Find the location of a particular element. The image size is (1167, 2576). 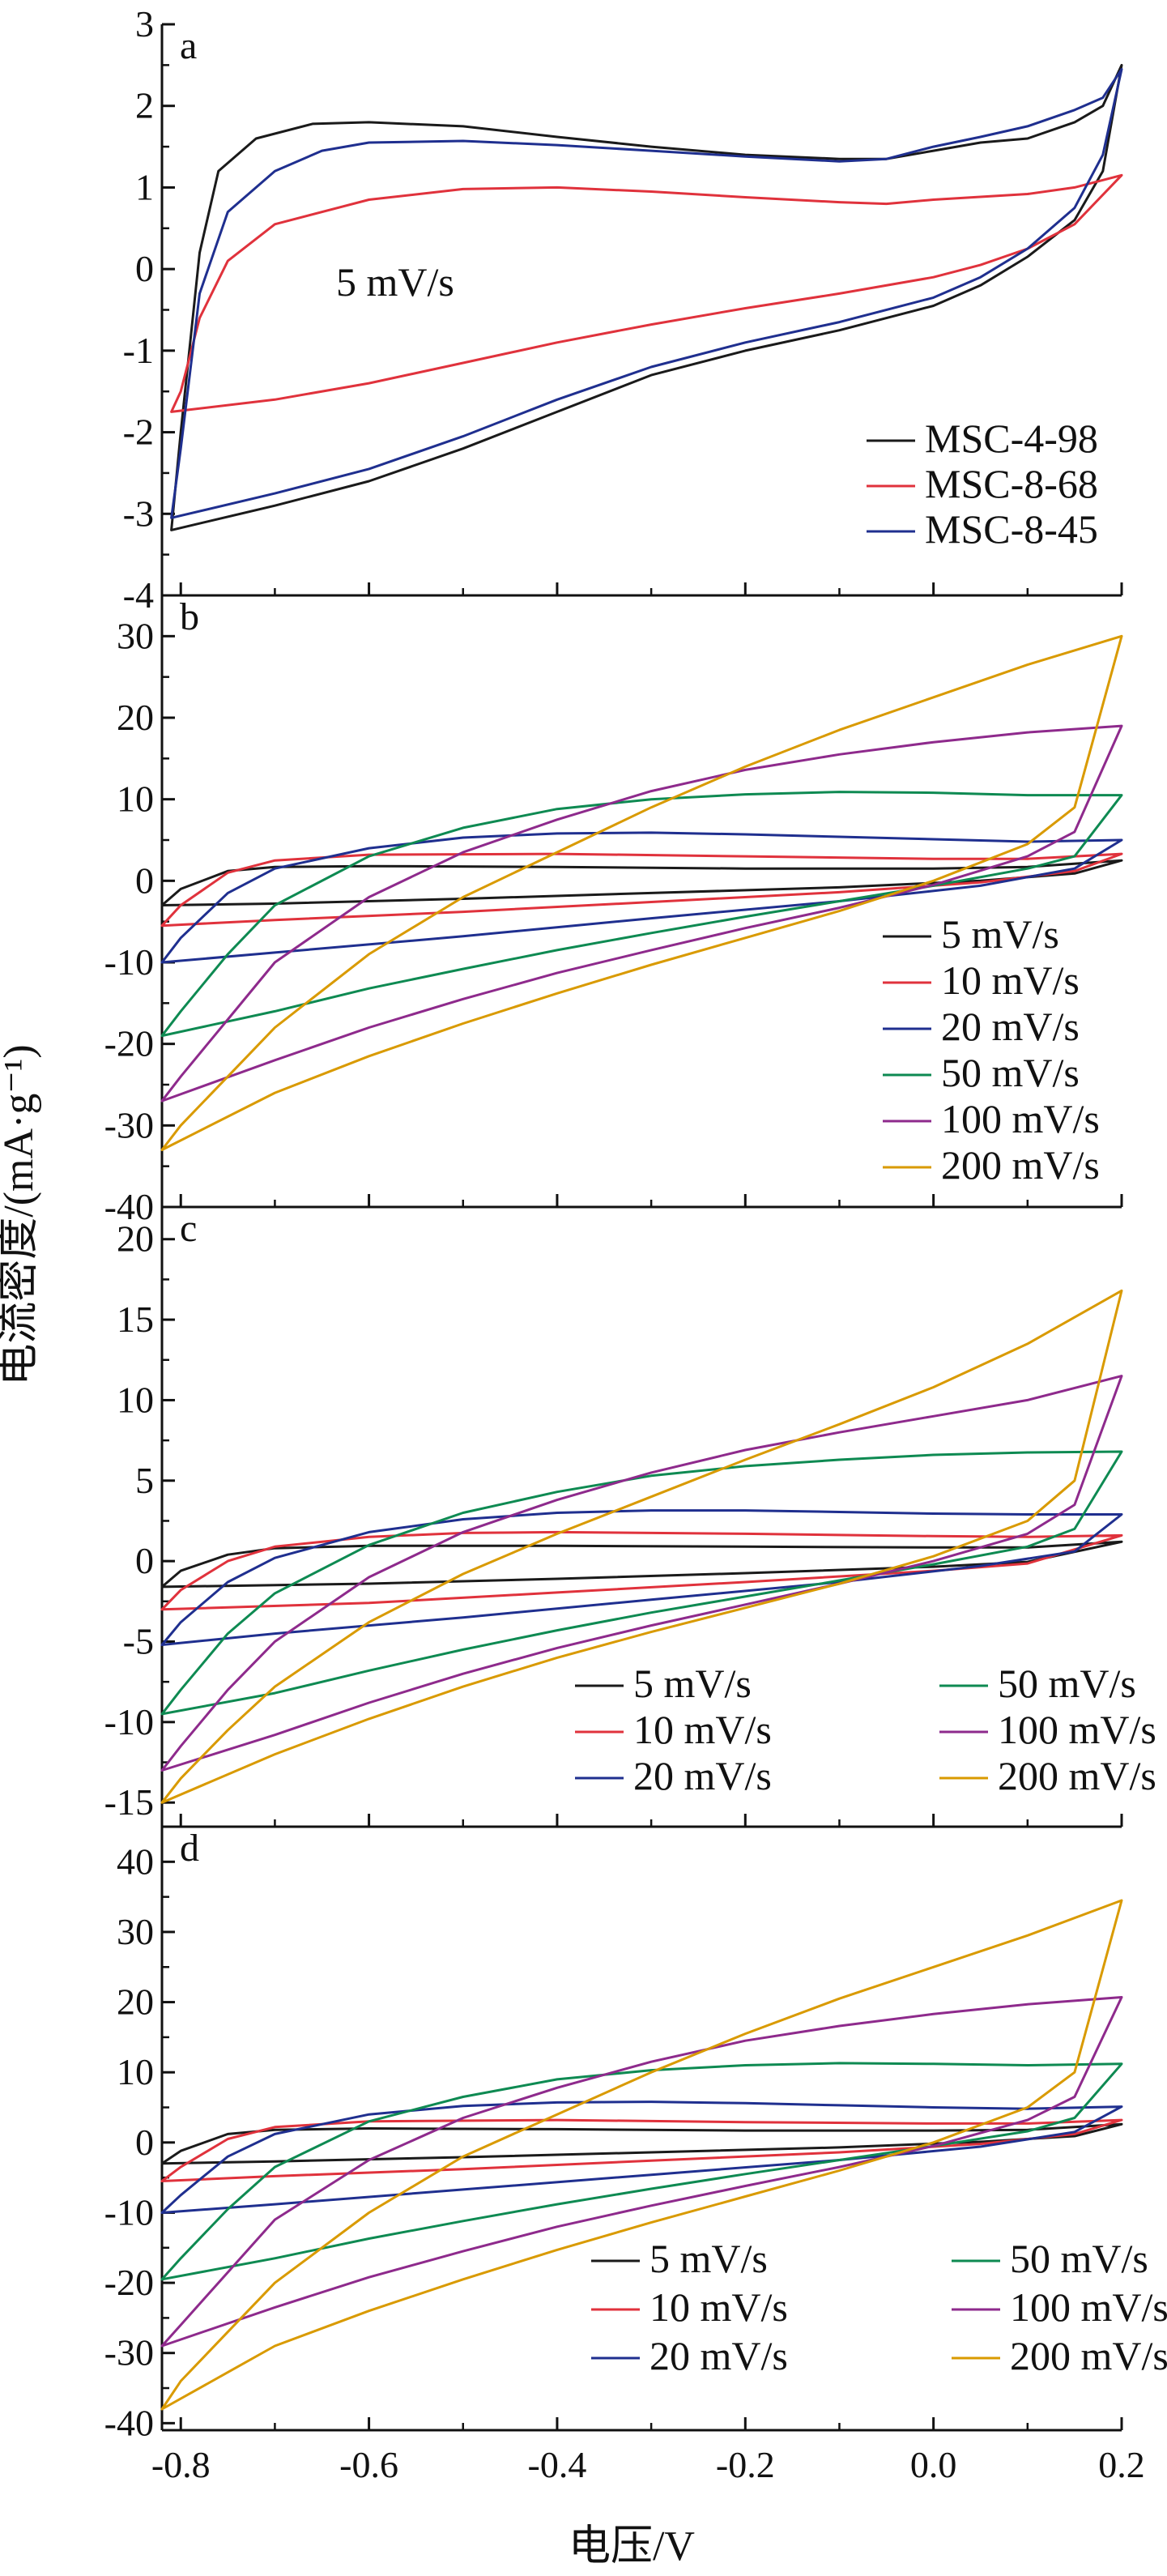

legend-label: MSC-4-98 is located at coordinates (1012, 439).